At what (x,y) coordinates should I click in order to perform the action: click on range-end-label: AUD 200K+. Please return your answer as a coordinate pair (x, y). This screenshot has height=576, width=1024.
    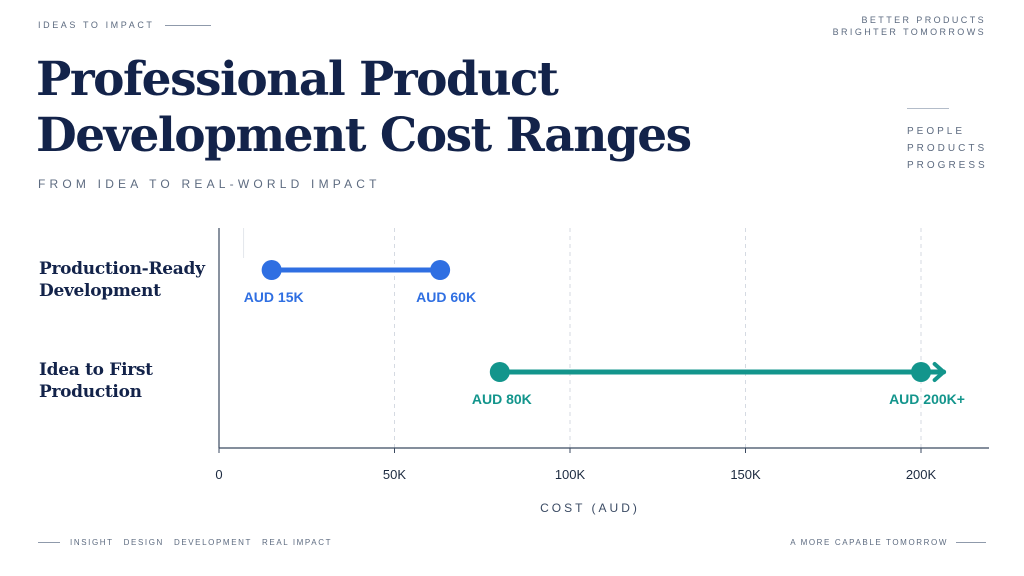
    Looking at the image, I should click on (927, 399).